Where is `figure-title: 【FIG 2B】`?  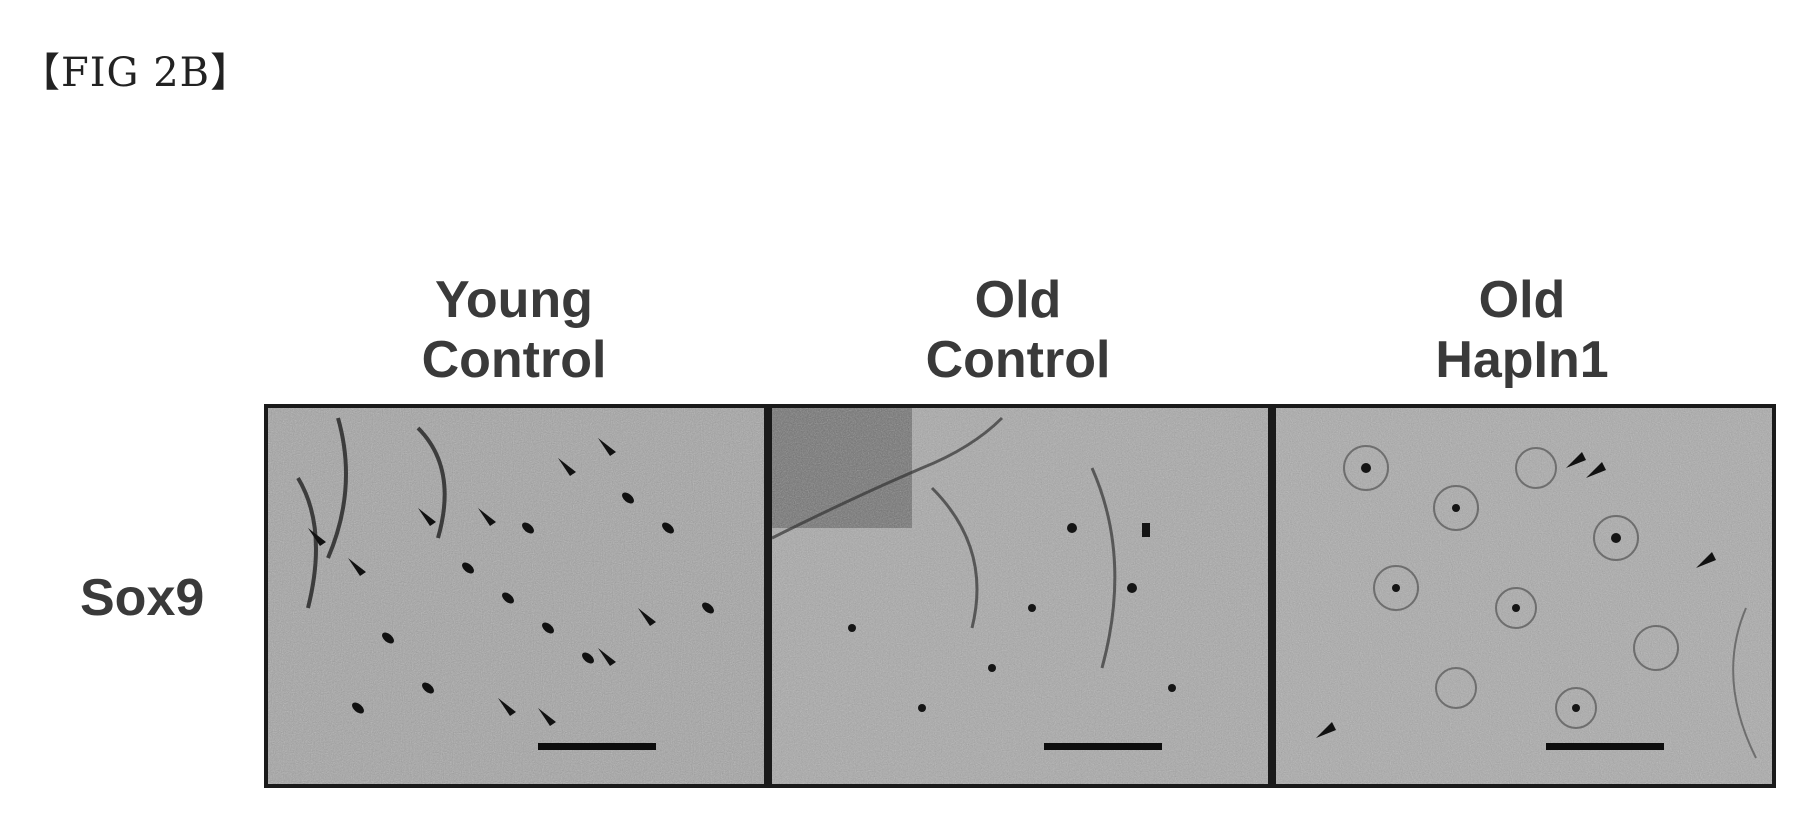 figure-title: 【FIG 2B】 is located at coordinates (135, 69).